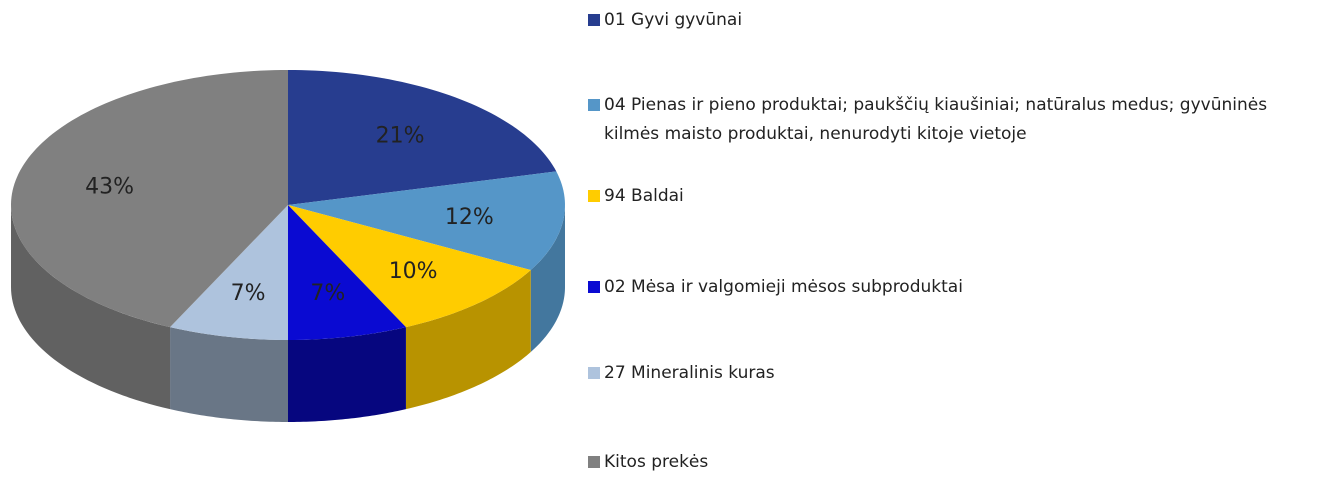 This screenshot has height=477, width=1328. What do you see at coordinates (656, 462) in the screenshot?
I see `legend-label: Kitos prekės` at bounding box center [656, 462].